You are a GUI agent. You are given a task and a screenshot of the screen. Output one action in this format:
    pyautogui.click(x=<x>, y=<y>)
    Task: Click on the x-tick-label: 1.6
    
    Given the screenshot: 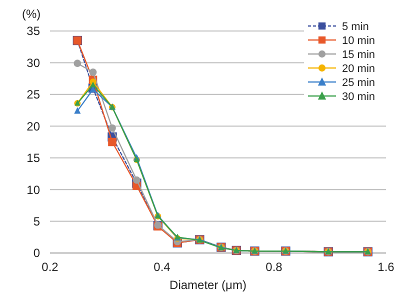 What is the action you would take?
    pyautogui.click(x=386, y=267)
    